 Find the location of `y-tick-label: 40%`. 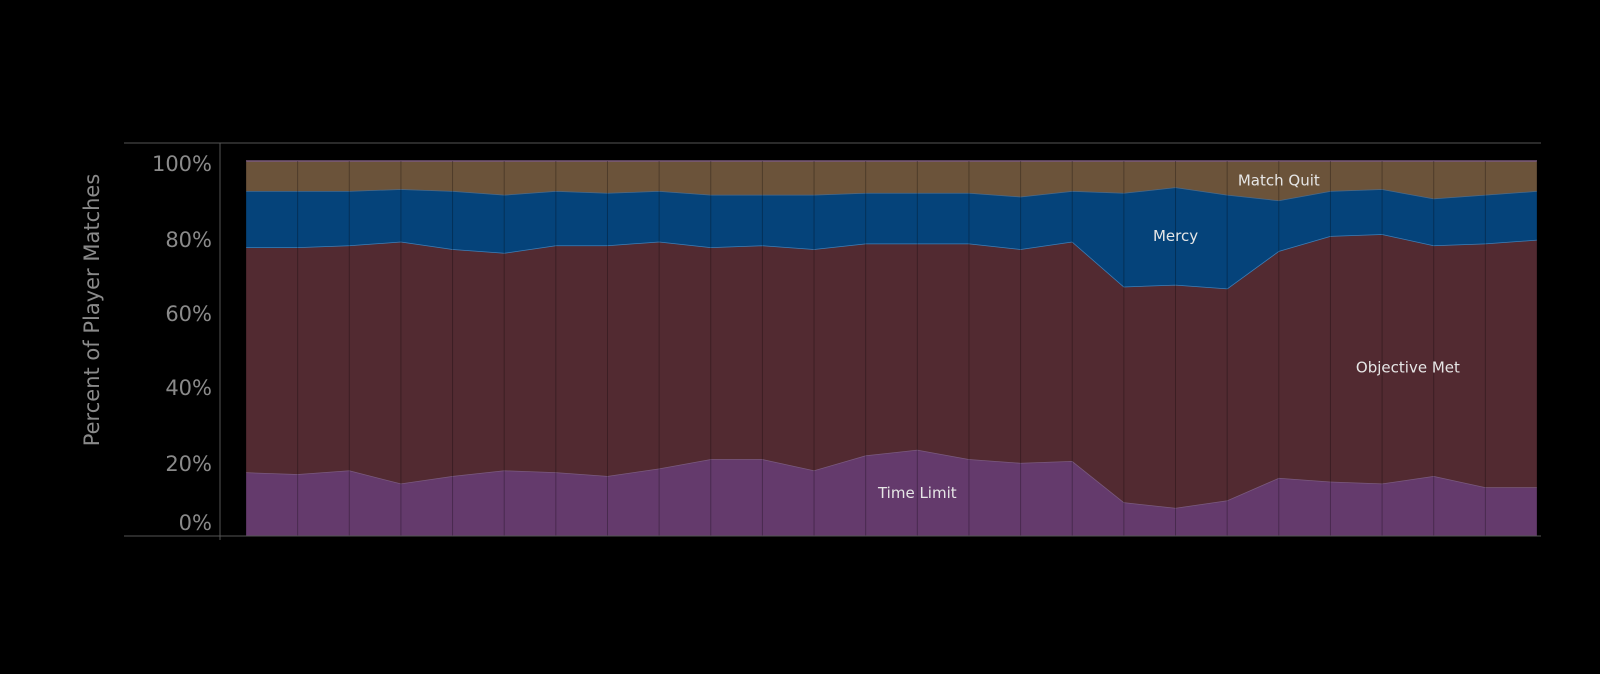

y-tick-label: 40% is located at coordinates (188, 388).